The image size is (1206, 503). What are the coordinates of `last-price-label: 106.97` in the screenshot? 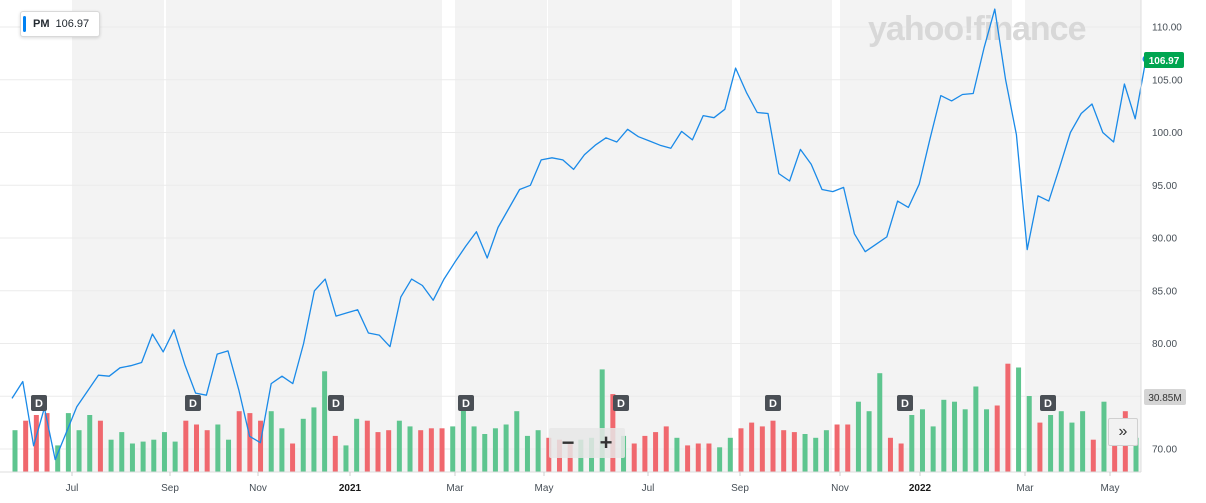 It's located at (1164, 61).